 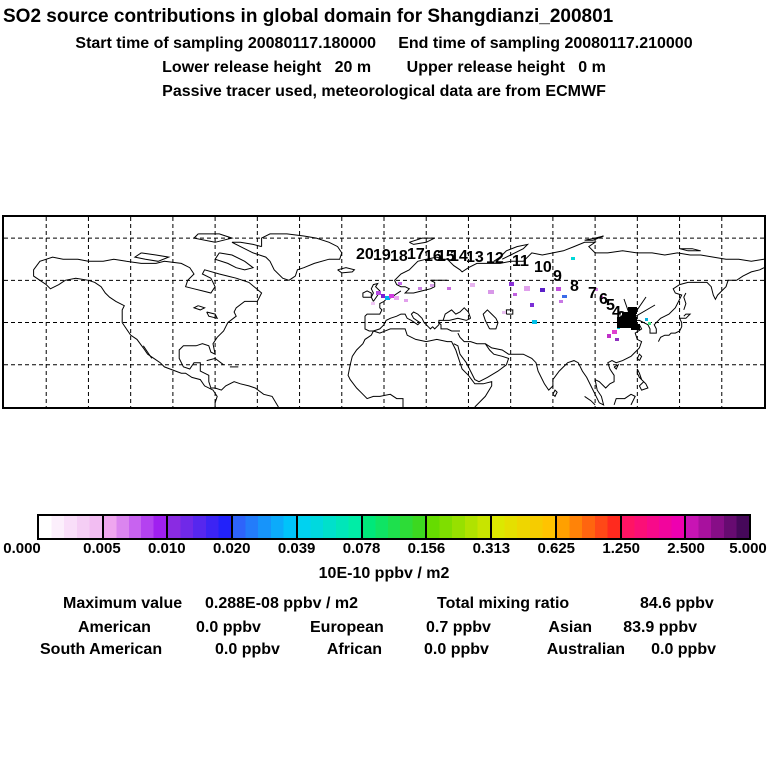 I want to click on trajectory-day-label: 9, so click(x=557, y=276).